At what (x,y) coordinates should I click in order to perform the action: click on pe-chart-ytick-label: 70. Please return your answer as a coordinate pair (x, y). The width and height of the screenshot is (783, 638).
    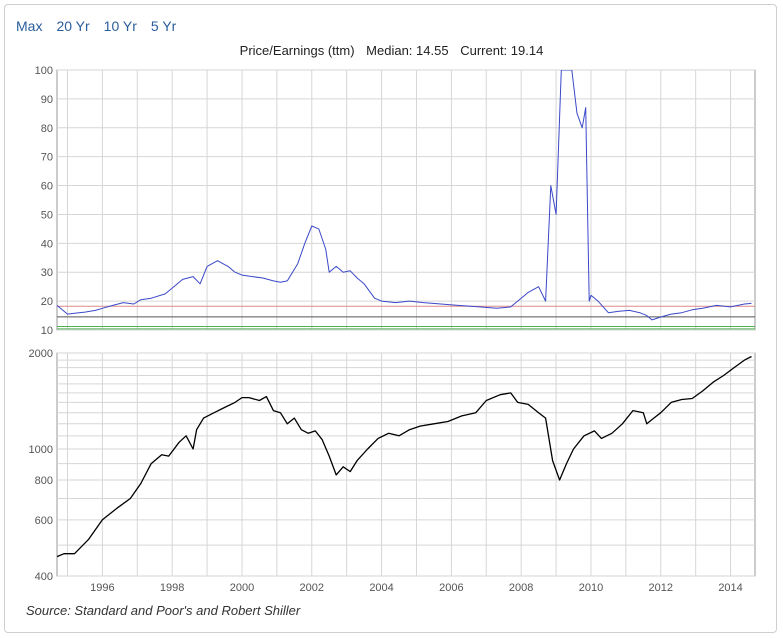
    Looking at the image, I should click on (47, 158).